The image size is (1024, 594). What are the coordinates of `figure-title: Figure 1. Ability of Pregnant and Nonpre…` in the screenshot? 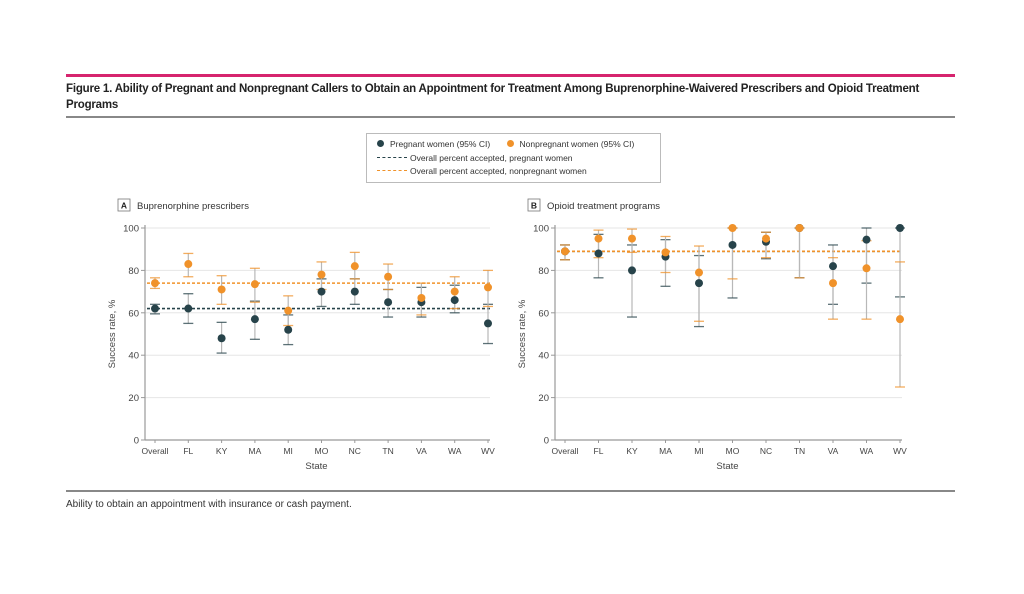 It's located at (493, 97).